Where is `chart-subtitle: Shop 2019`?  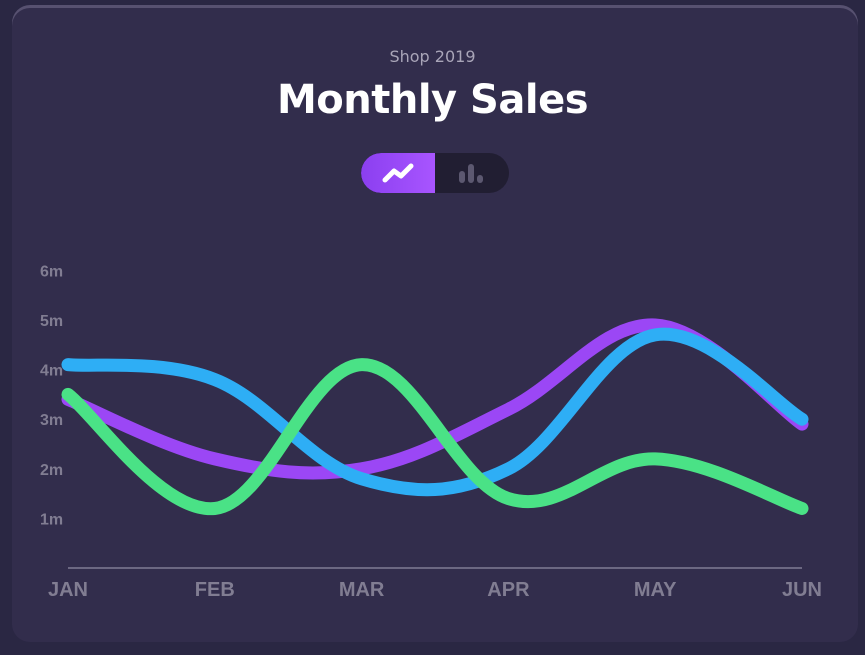
chart-subtitle: Shop 2019 is located at coordinates (432, 56).